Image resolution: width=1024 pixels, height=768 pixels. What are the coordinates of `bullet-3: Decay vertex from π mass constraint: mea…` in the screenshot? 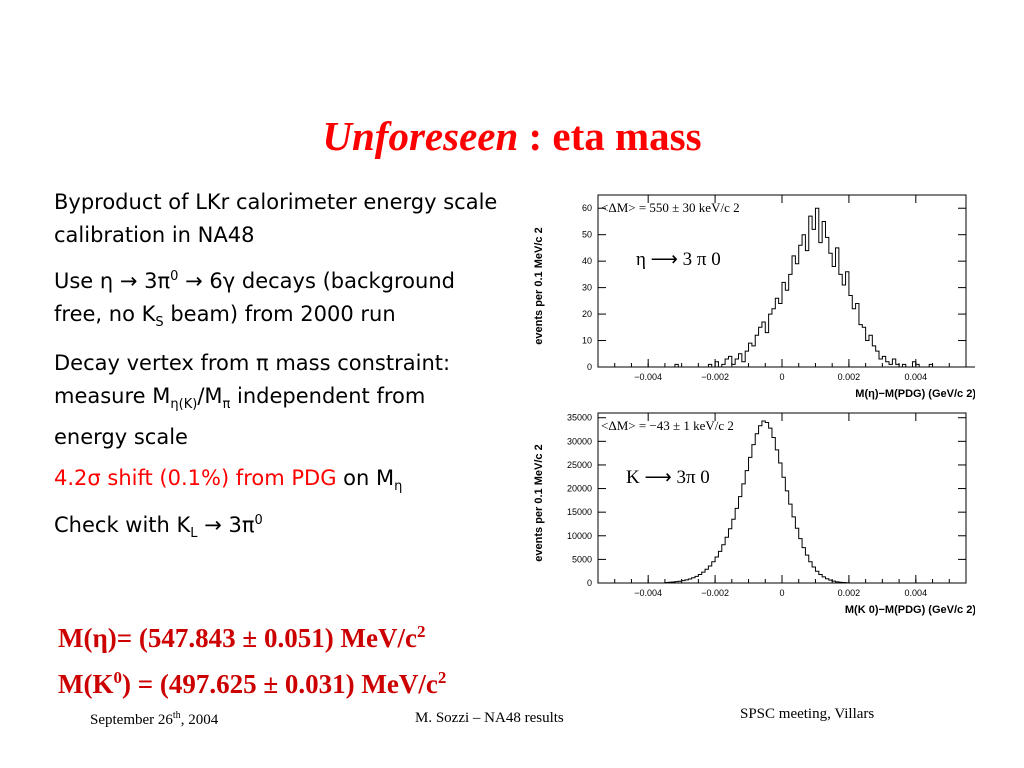 It's located at (279, 400).